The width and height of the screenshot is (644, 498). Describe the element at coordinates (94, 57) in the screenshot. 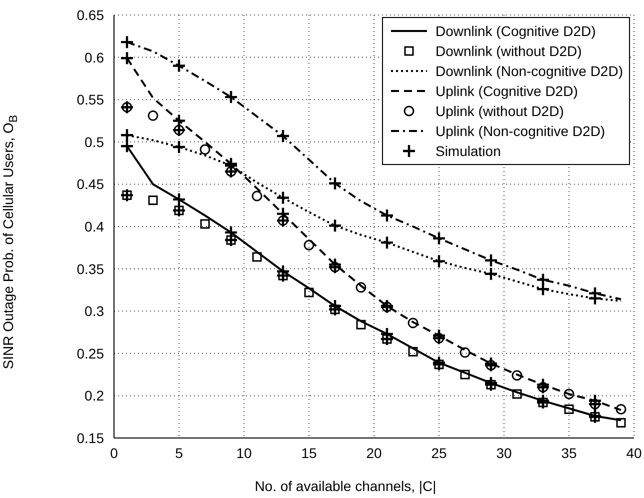

I see `y-tick-label: 0.6` at that location.